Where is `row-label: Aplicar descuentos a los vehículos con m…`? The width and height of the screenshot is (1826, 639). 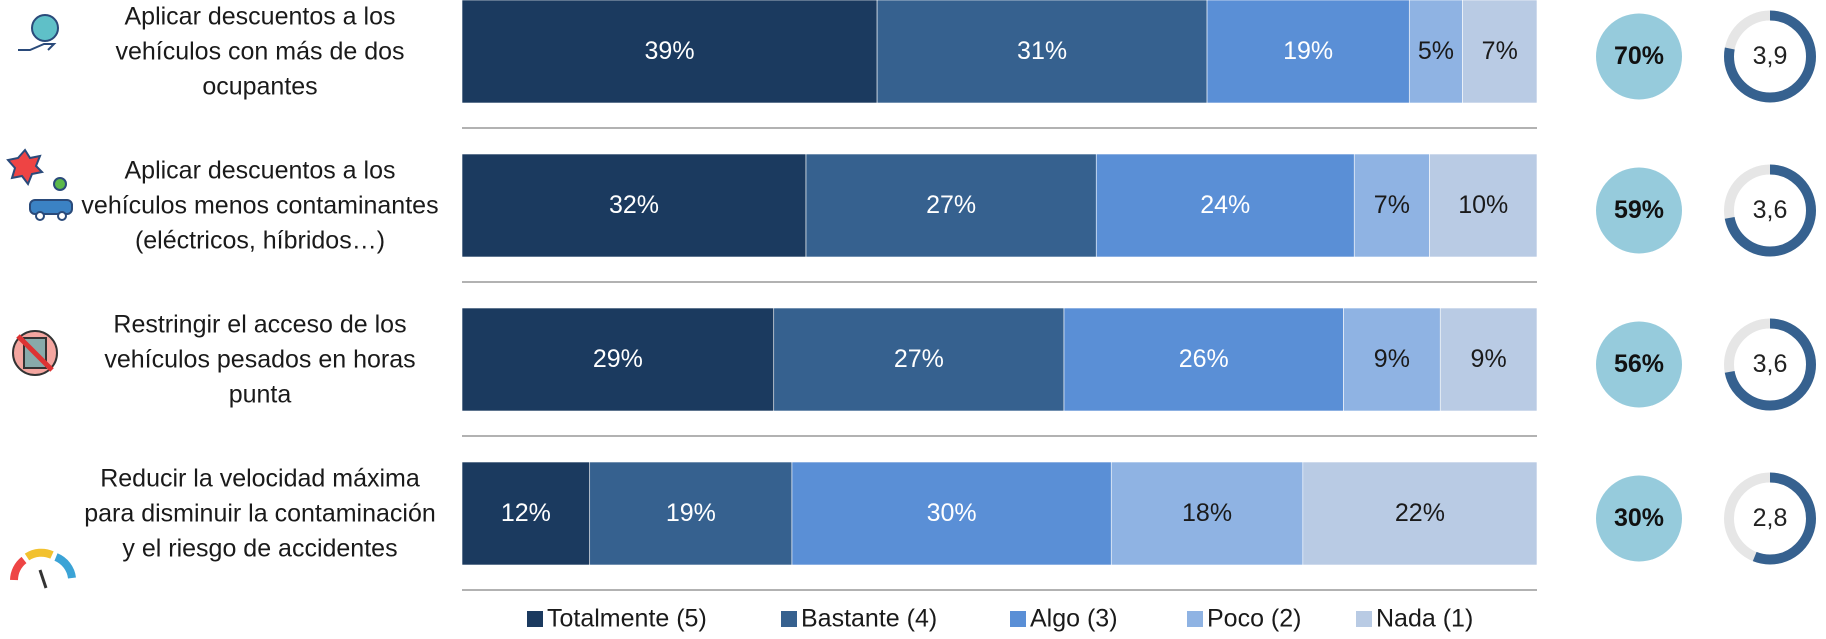 row-label: Aplicar descuentos a los vehículos con m… is located at coordinates (260, 51).